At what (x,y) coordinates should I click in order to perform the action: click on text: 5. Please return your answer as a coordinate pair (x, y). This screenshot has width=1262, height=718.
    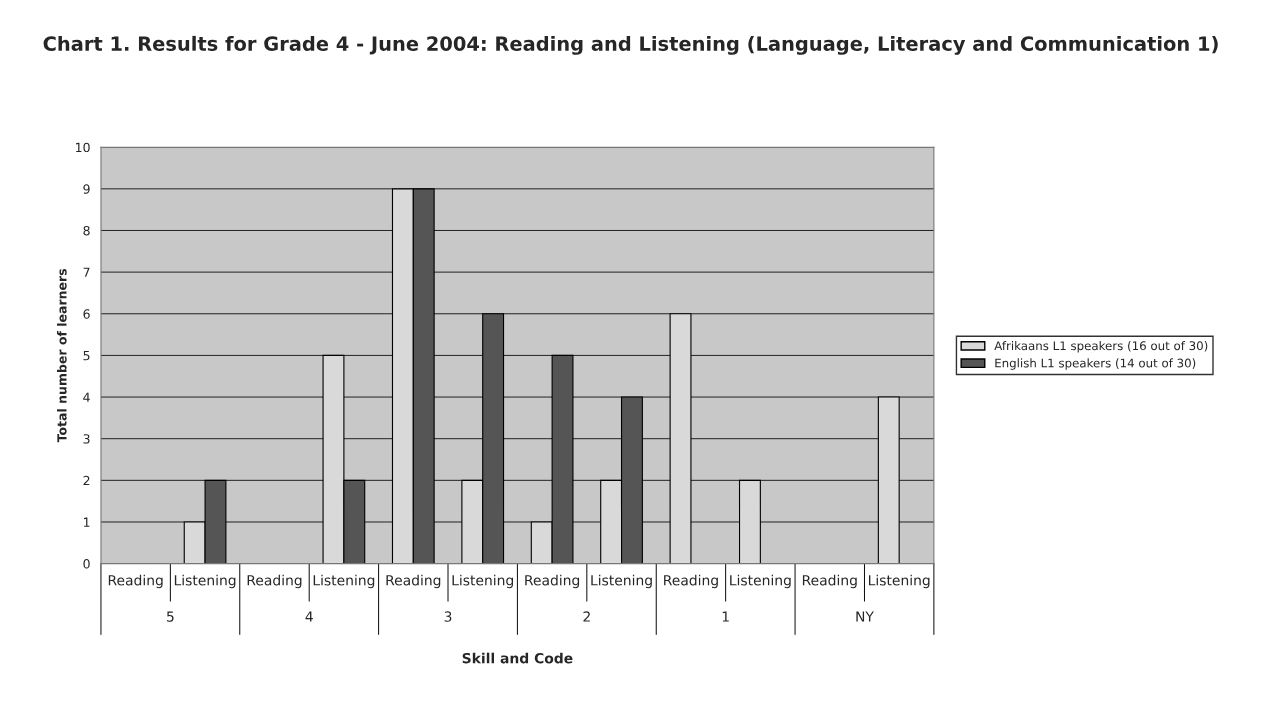
    Looking at the image, I should click on (170, 616).